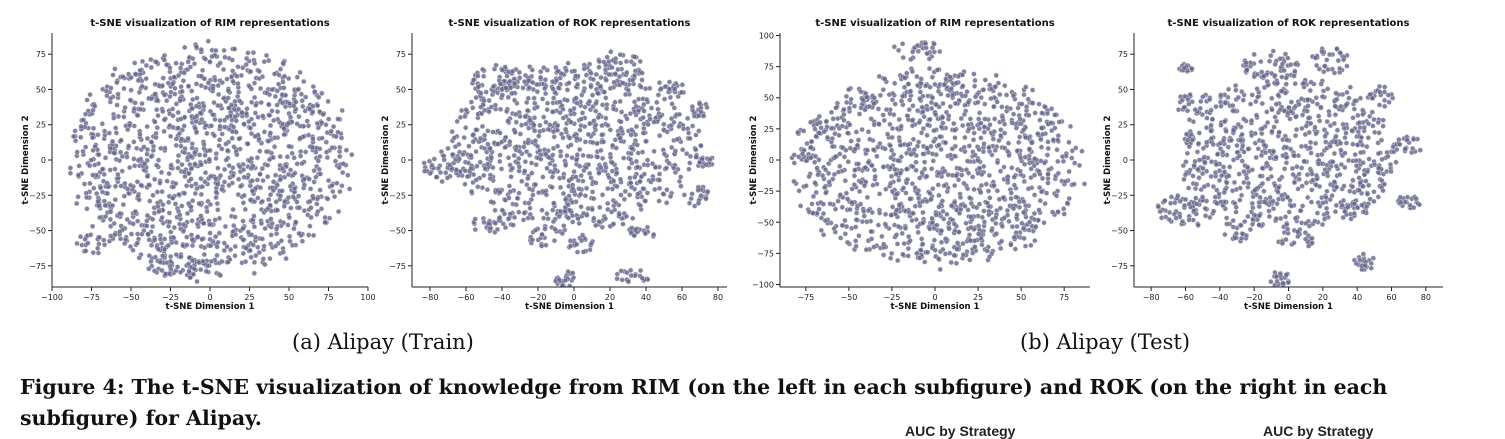 The image size is (1505, 439). I want to click on x-tick-label: 40, so click(646, 297).